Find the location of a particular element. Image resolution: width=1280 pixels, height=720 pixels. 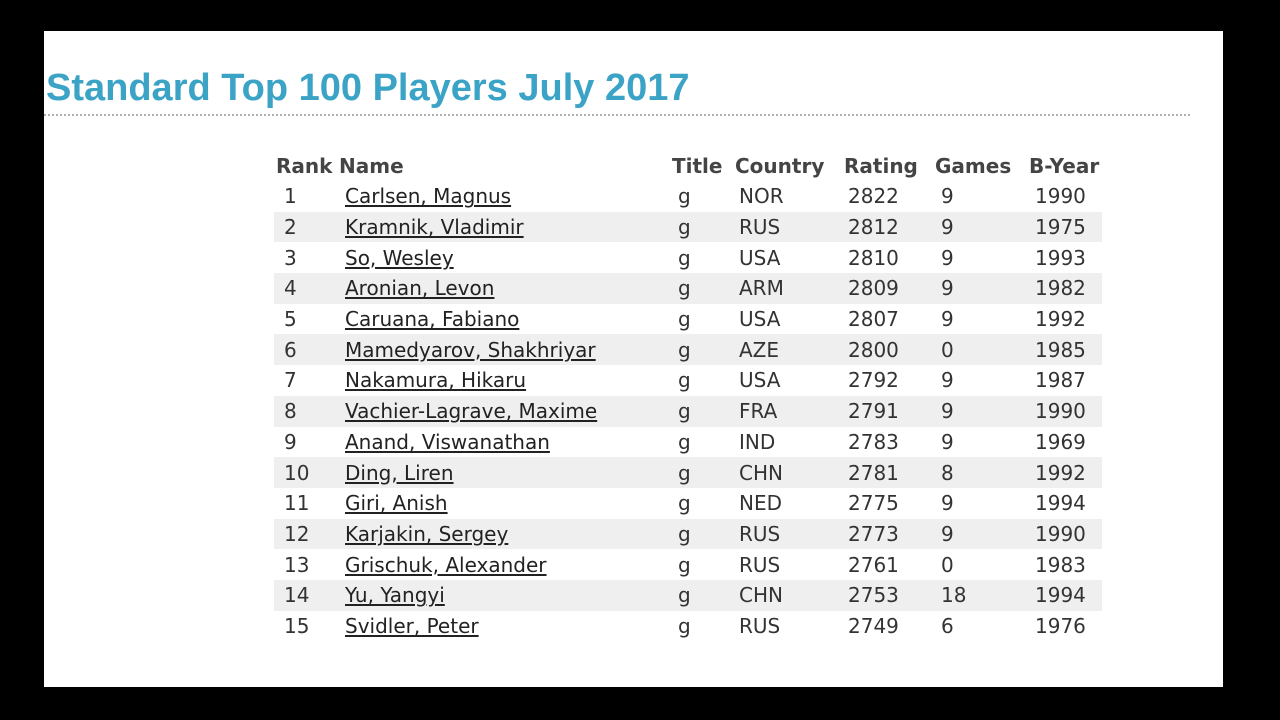

cell-country: NED is located at coordinates (760, 503).